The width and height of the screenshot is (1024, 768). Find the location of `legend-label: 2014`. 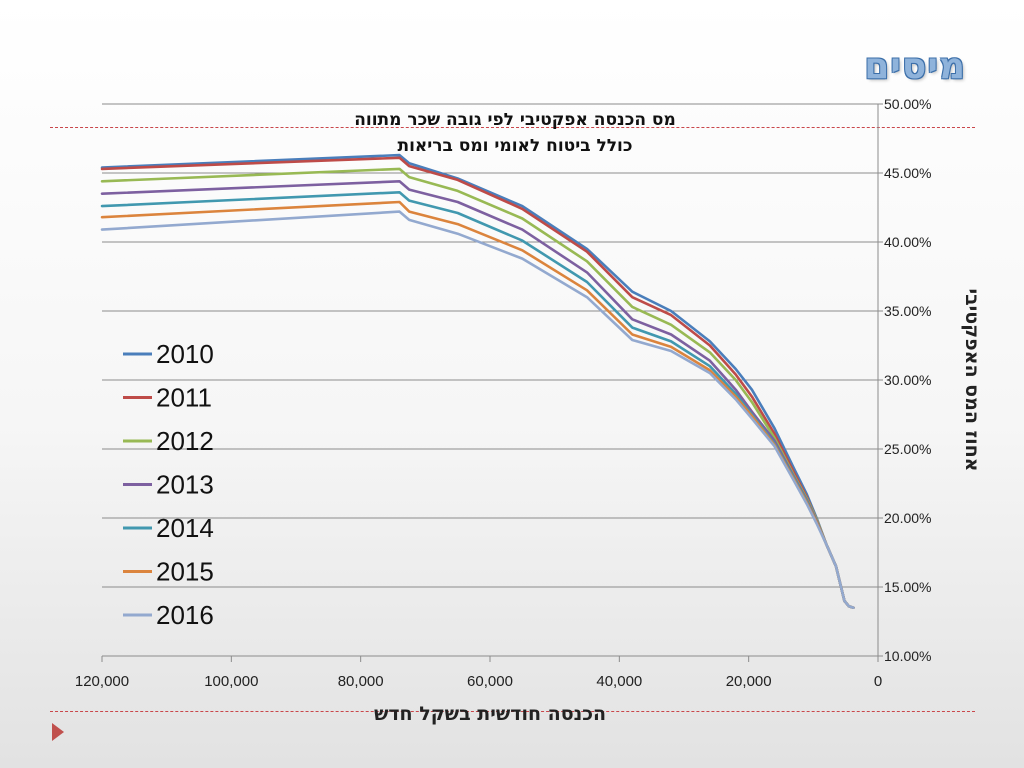

legend-label: 2014 is located at coordinates (185, 528).